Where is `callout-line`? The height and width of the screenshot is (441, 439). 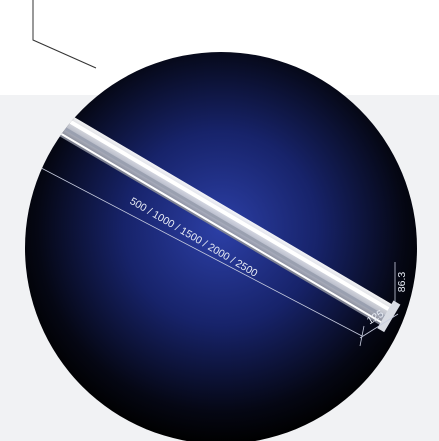 callout-line is located at coordinates (64, 34).